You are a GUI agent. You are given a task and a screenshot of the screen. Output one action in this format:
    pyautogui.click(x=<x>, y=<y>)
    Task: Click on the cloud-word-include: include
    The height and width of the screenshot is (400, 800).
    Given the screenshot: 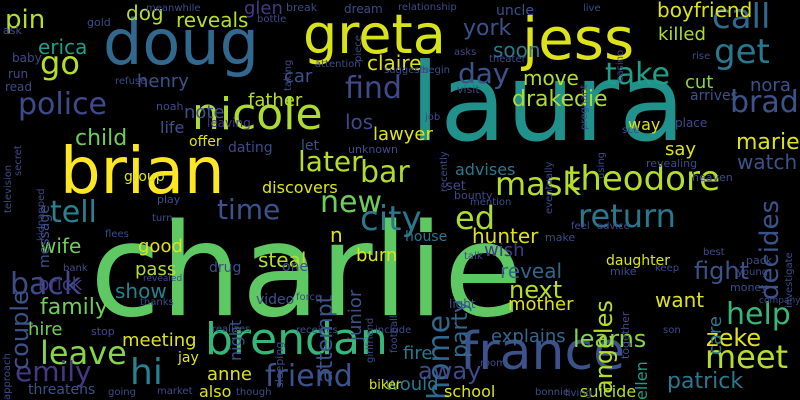 What is the action you would take?
    pyautogui.click(x=393, y=330)
    